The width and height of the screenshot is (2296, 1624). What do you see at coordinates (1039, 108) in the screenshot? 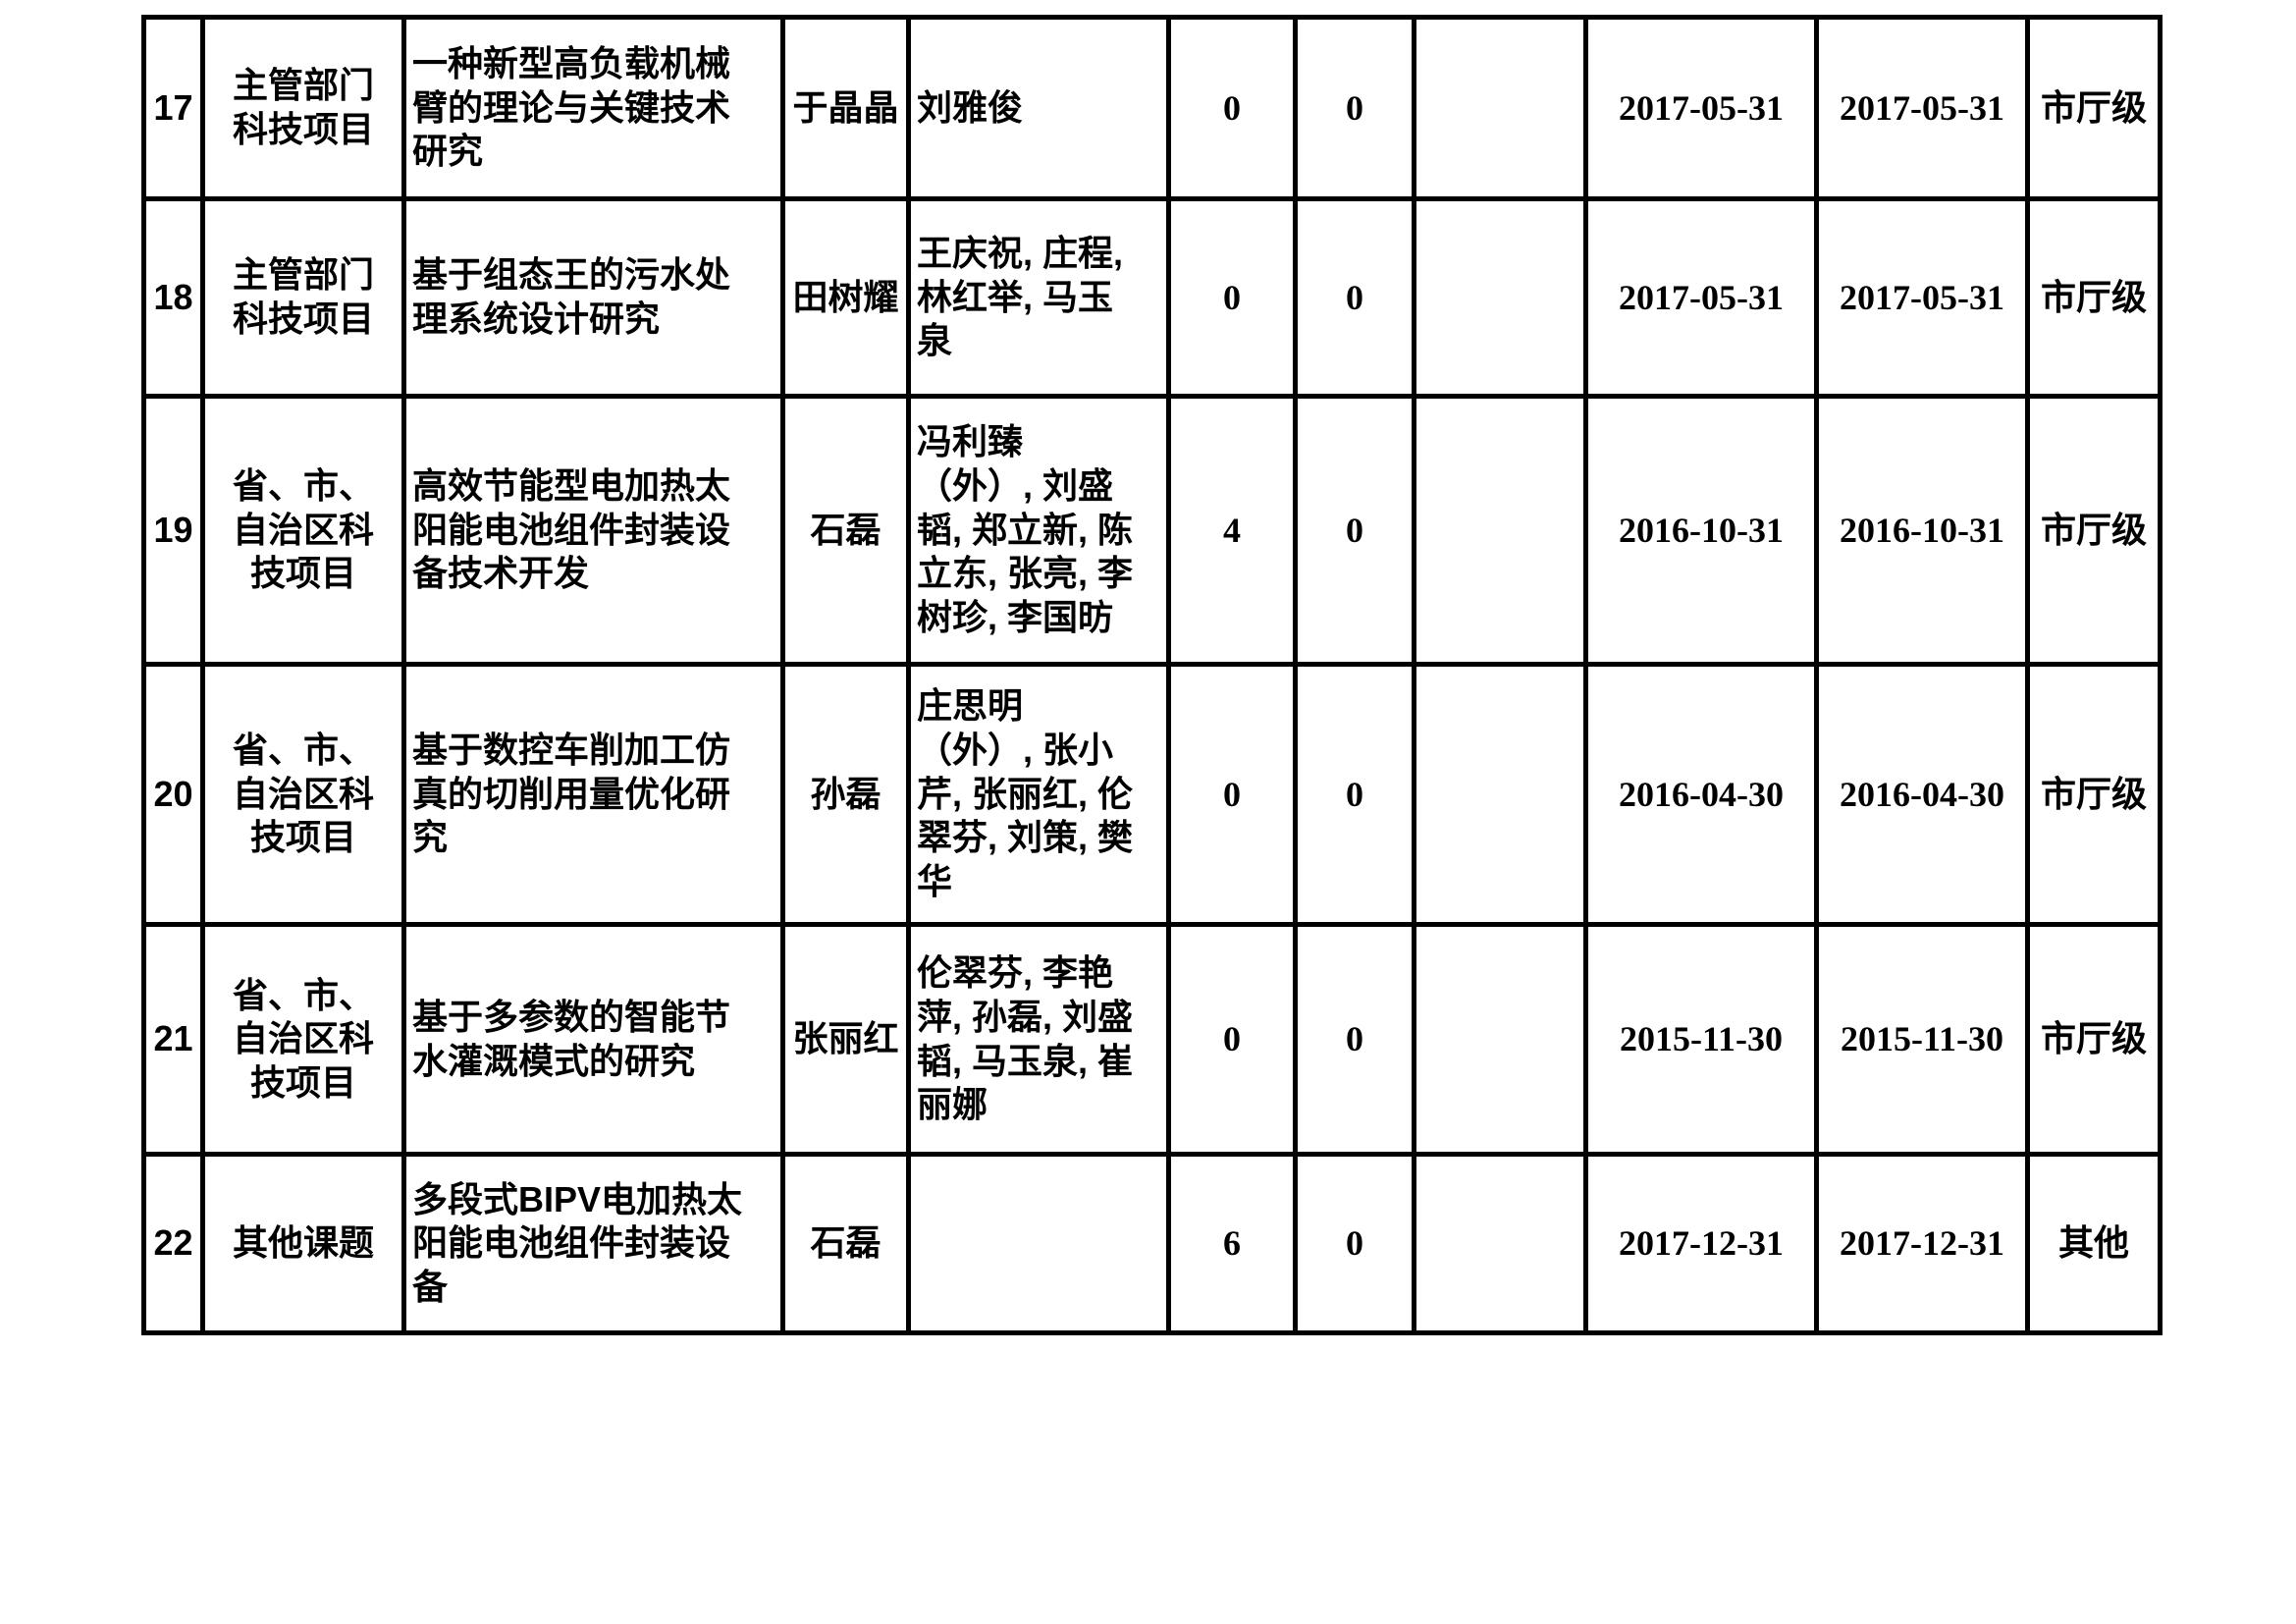
I see `cell-members: 刘雅俊` at bounding box center [1039, 108].